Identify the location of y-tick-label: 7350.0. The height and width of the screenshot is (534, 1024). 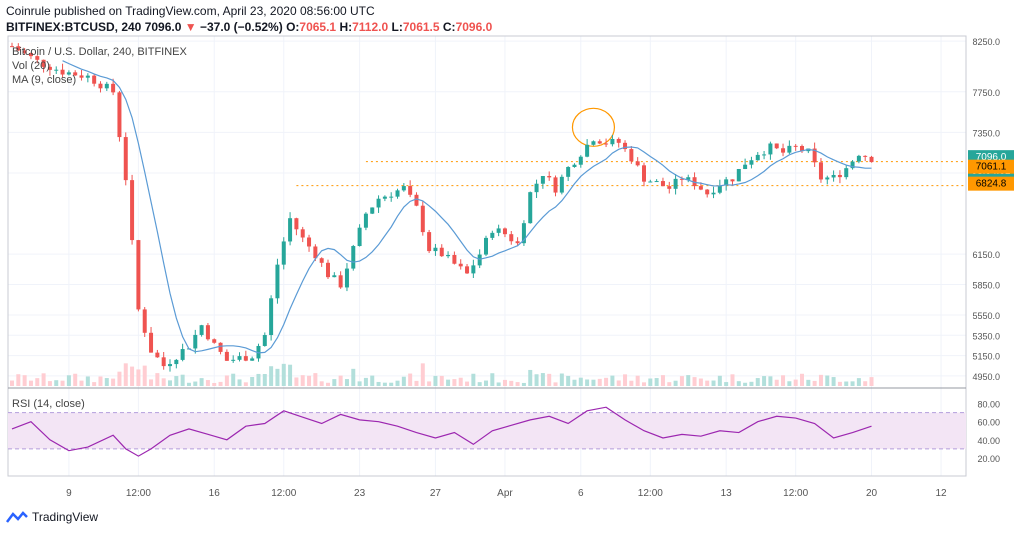
(986, 133).